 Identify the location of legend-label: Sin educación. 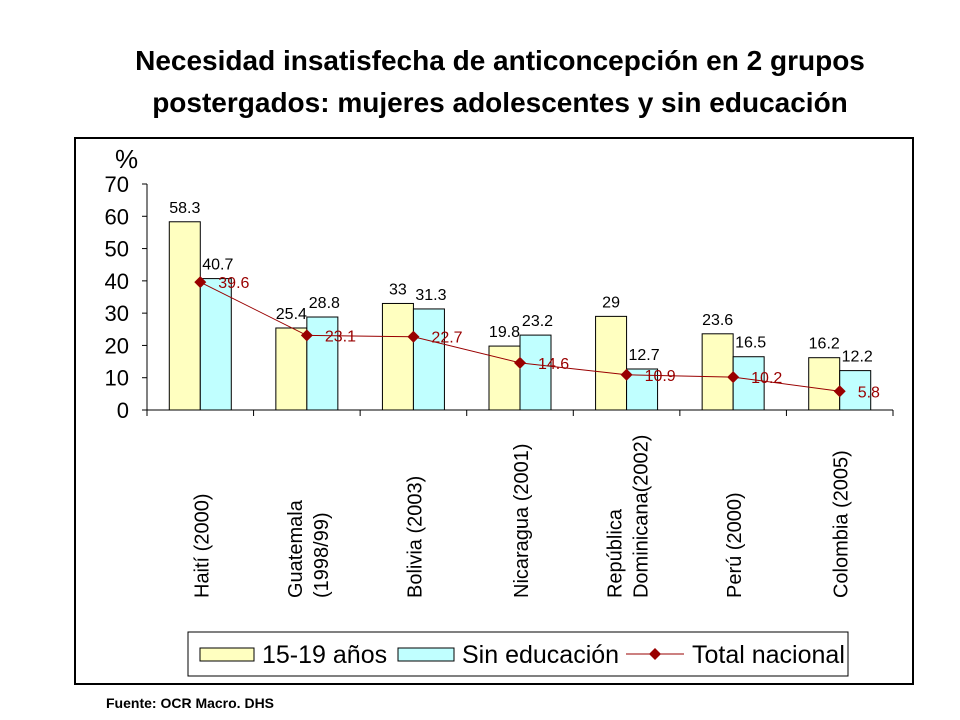
(540, 655).